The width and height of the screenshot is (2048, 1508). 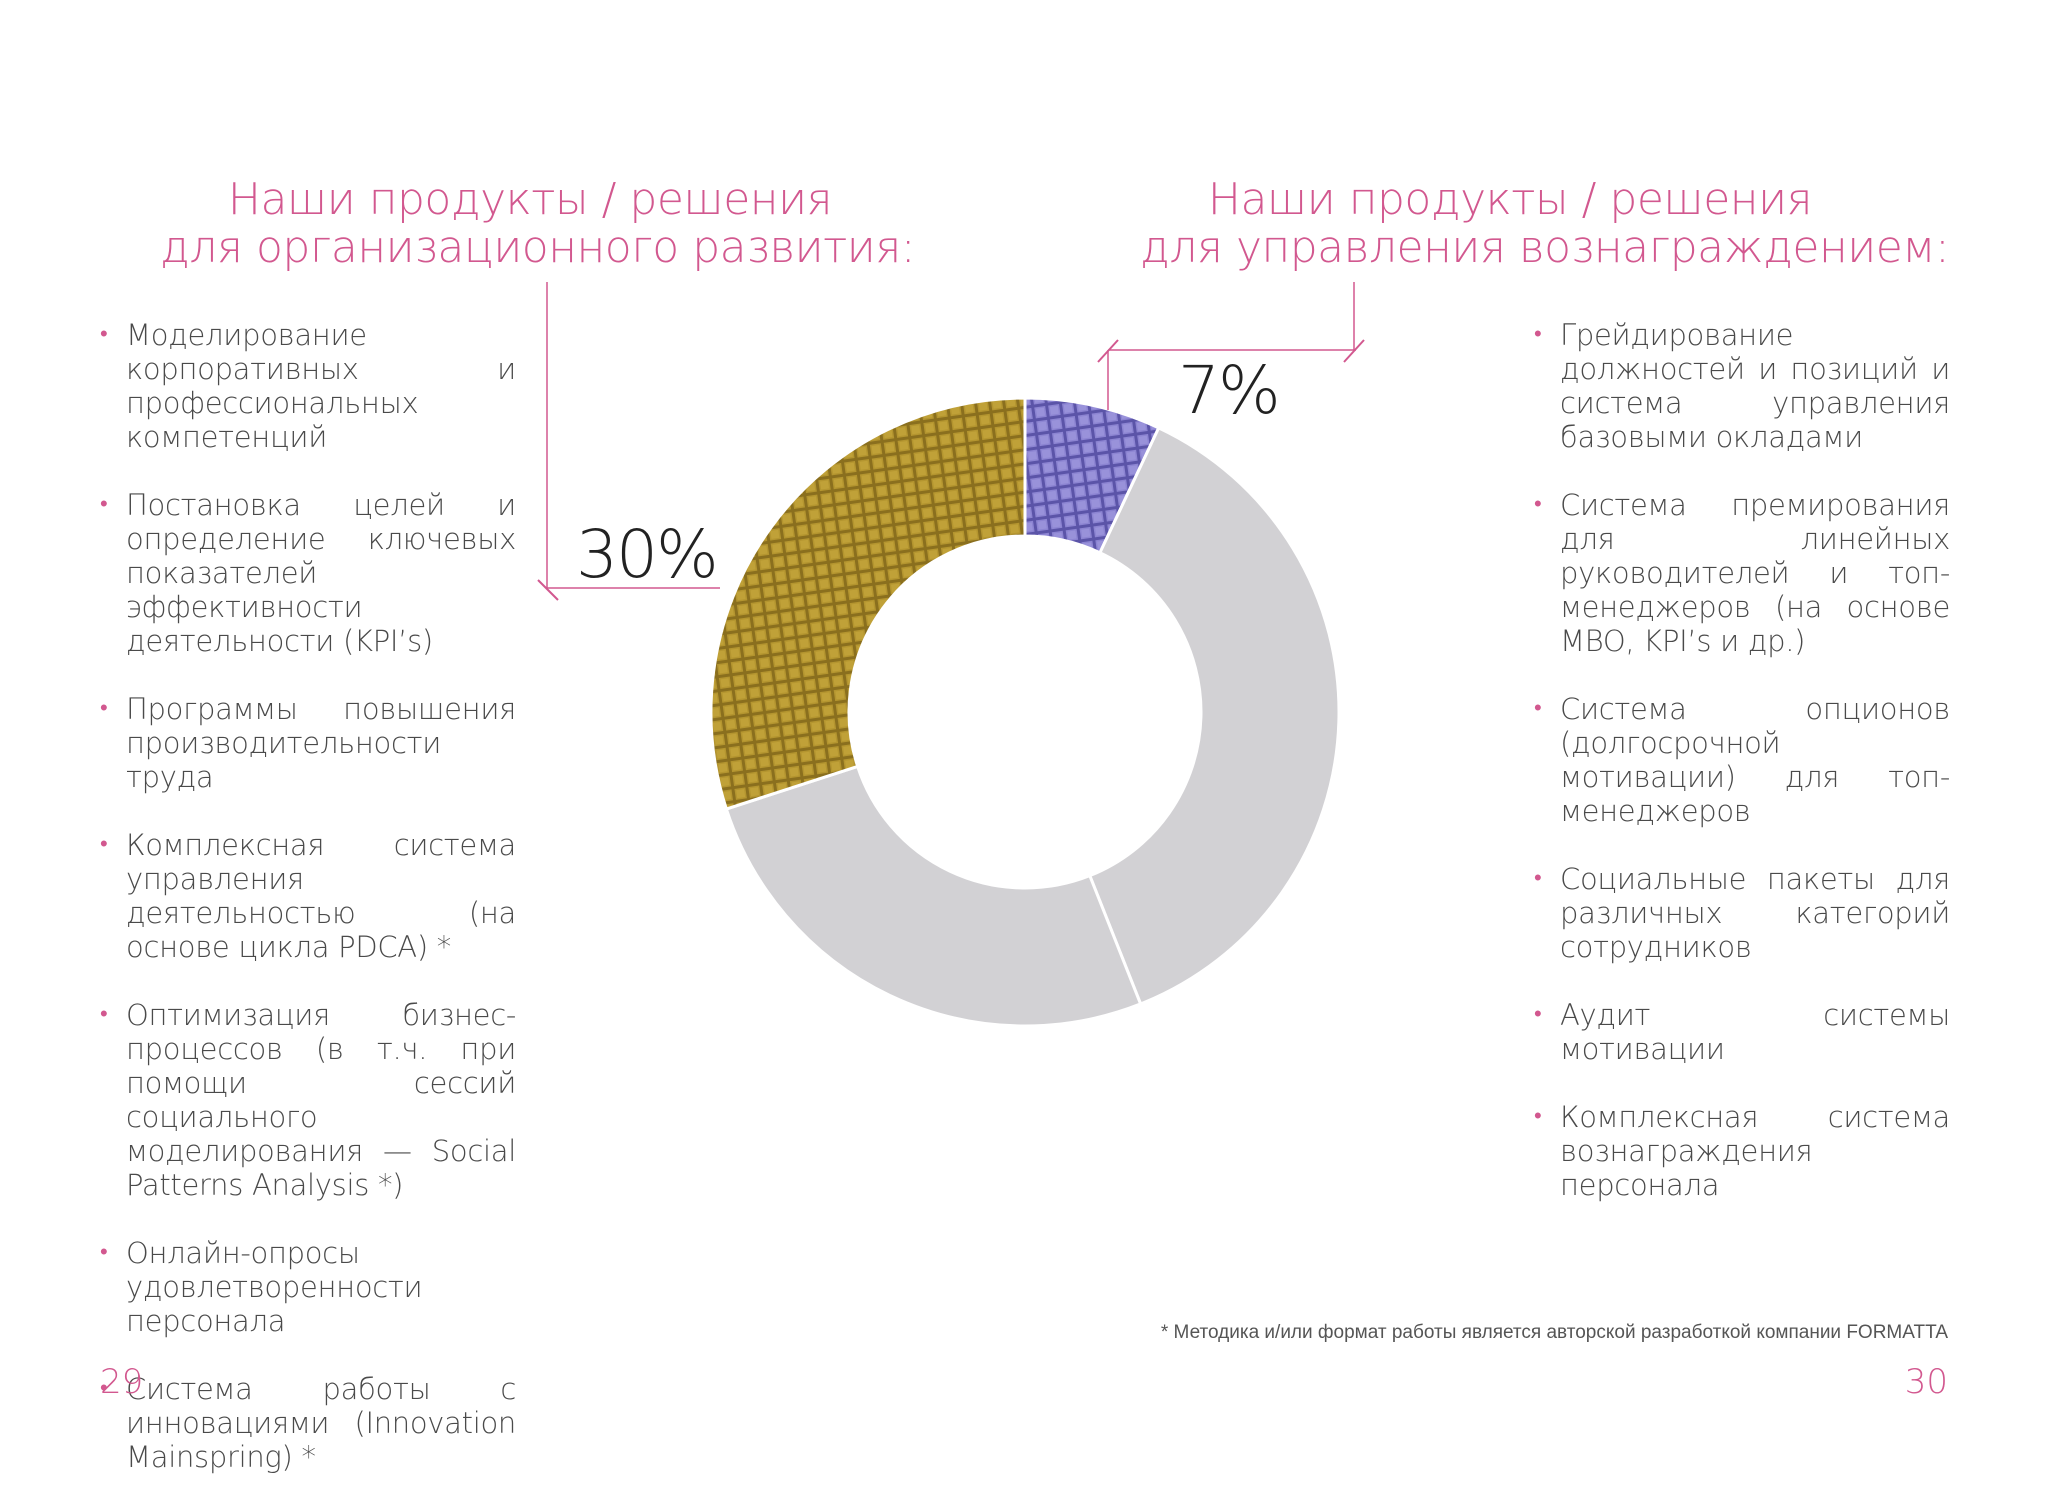 What do you see at coordinates (538, 247) in the screenshot?
I see `left-heading-line2: для организационного развития:` at bounding box center [538, 247].